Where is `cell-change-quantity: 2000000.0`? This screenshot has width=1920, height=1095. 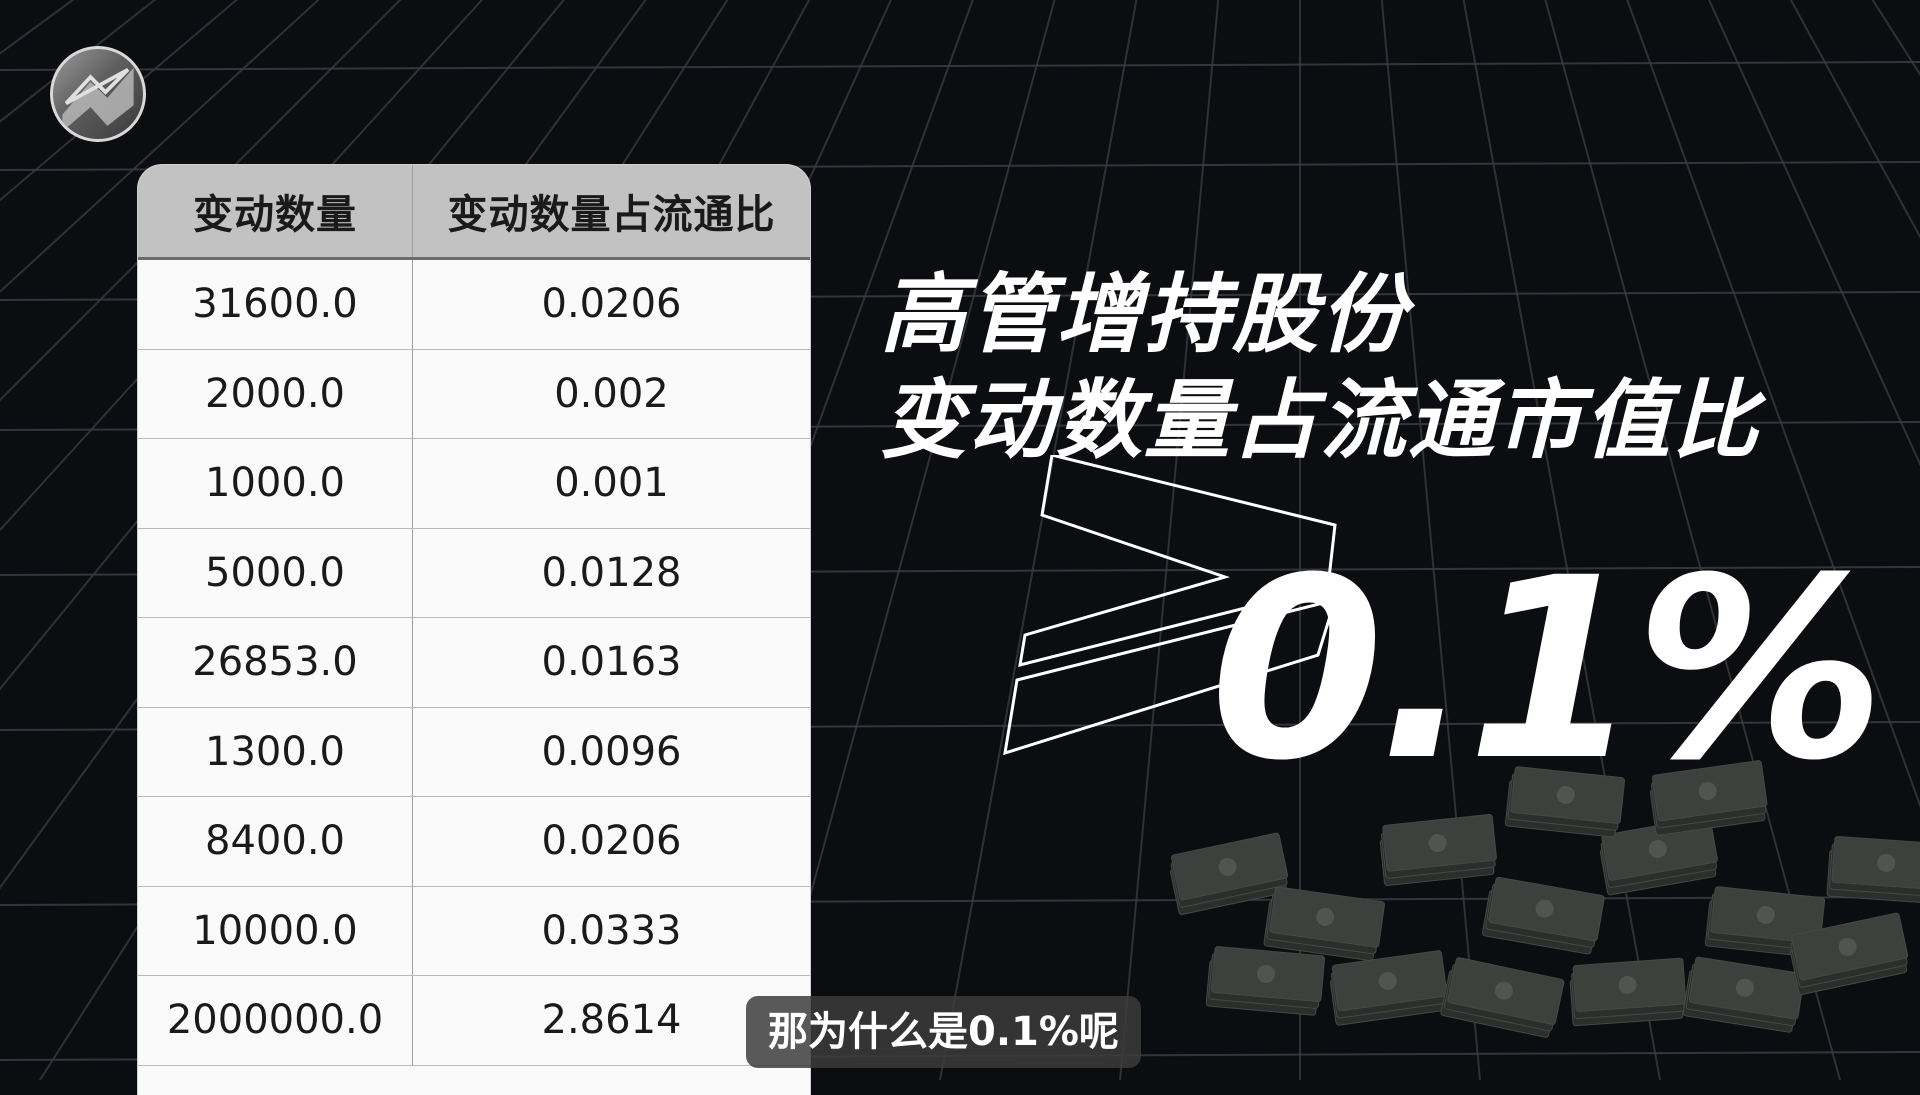 cell-change-quantity: 2000000.0 is located at coordinates (275, 1020).